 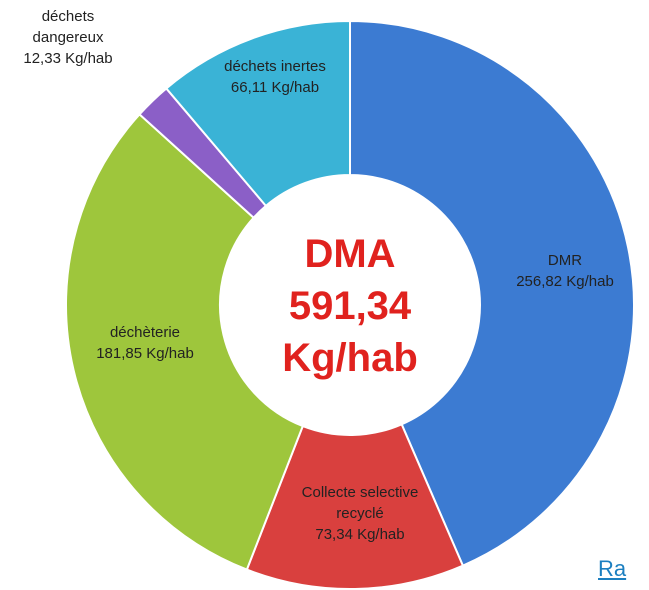 What do you see at coordinates (360, 534) in the screenshot?
I see `value-label: 73,34 Kg/hab` at bounding box center [360, 534].